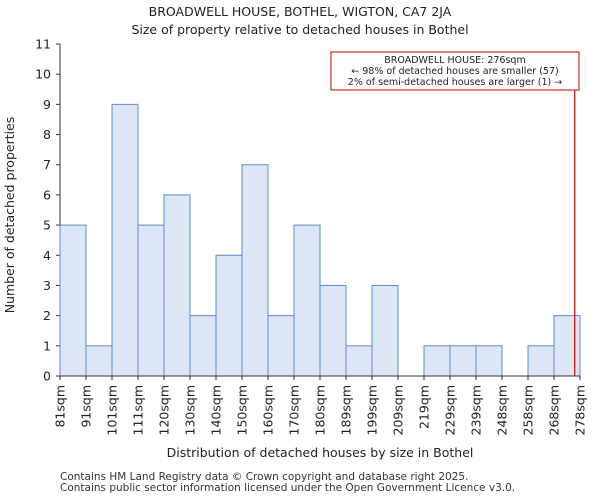 The width and height of the screenshot is (600, 500). What do you see at coordinates (320, 410) in the screenshot?
I see `x-tick-label: 180sqm` at bounding box center [320, 410].